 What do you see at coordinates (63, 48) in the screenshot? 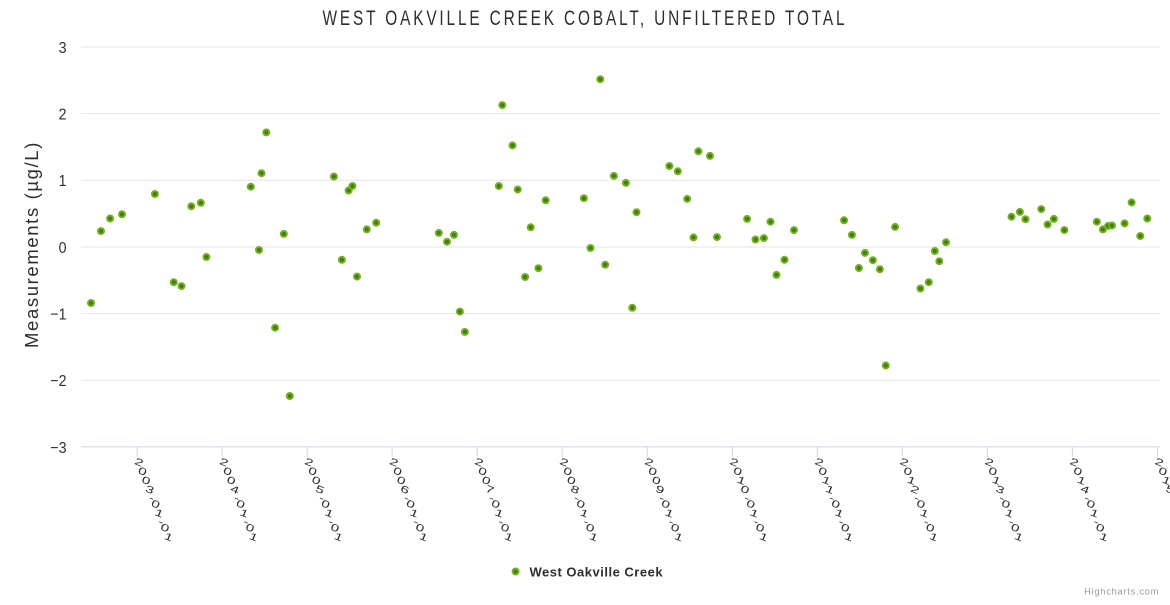
I see `svg-text: 3` at bounding box center [63, 48].